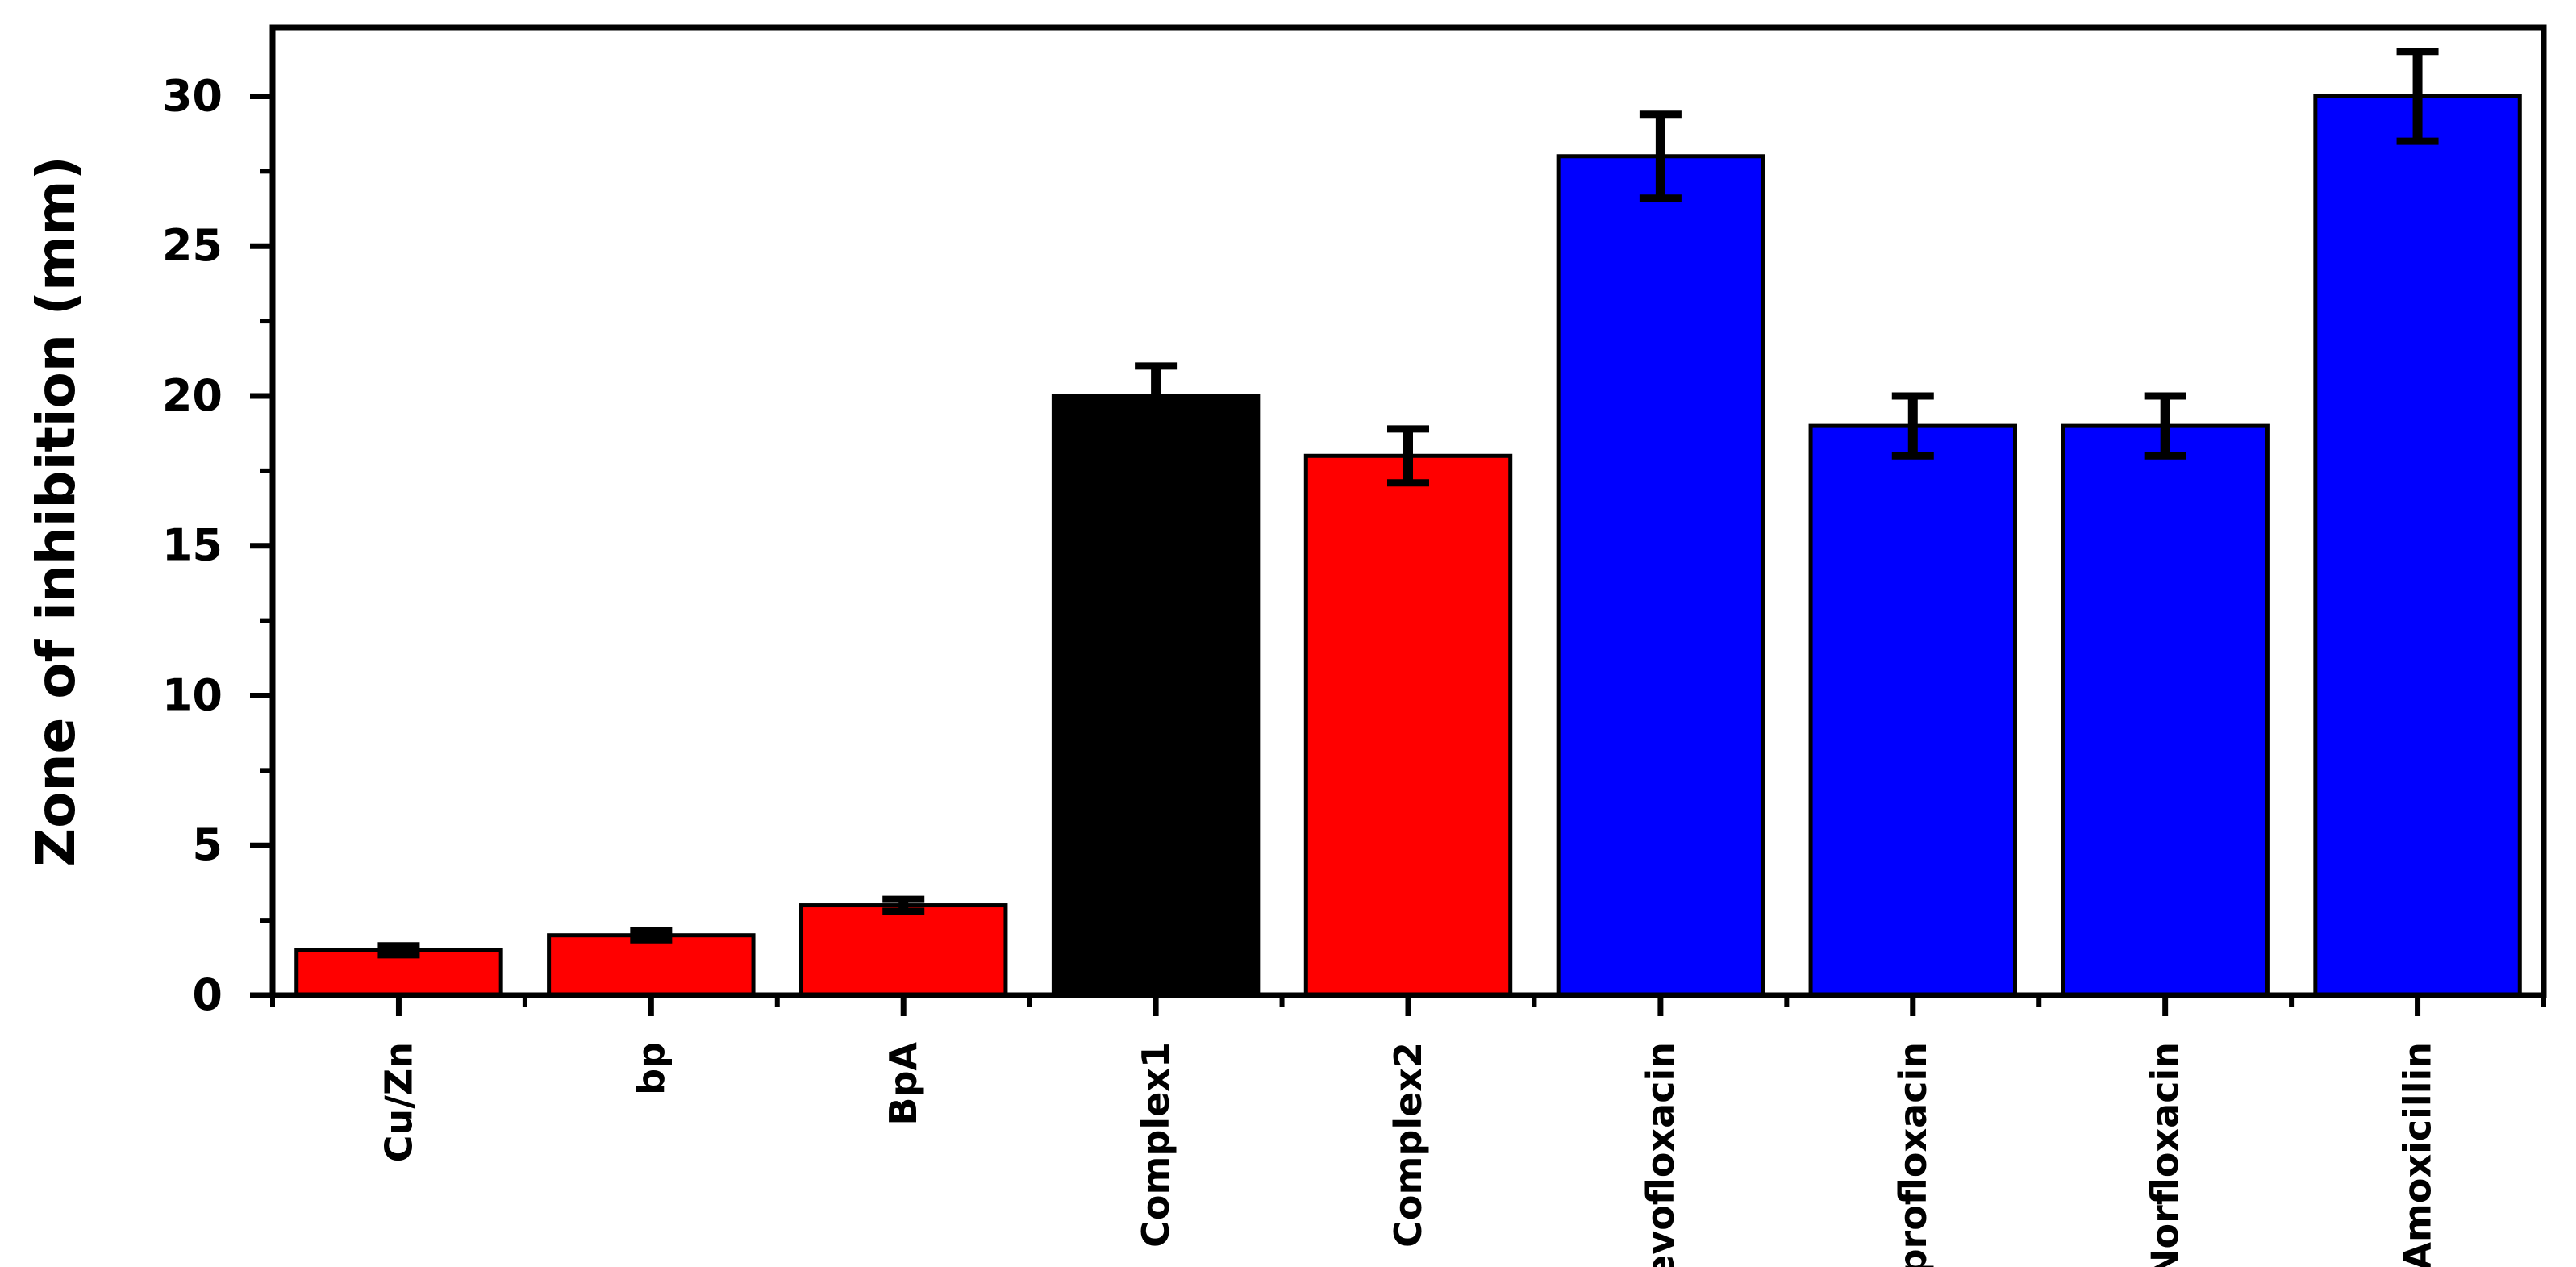  Describe the element at coordinates (2165, 1154) in the screenshot. I see `x-tick-label: Norfloxacin` at that location.